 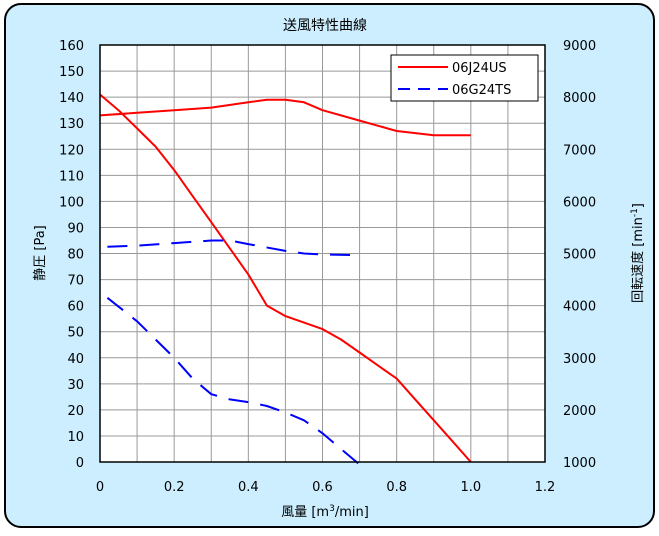 I want to click on x-tick-label: 0.2, so click(x=174, y=487).